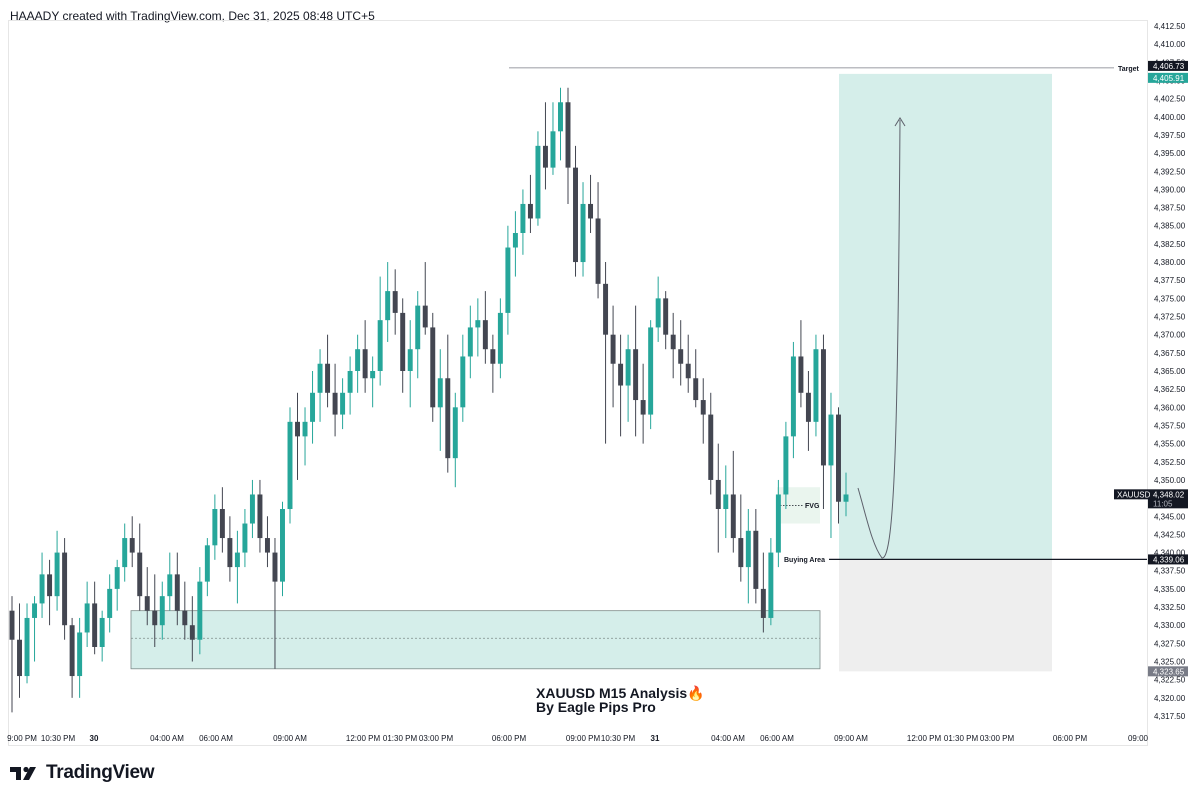 The height and width of the screenshot is (797, 1200). Describe the element at coordinates (1170, 389) in the screenshot. I see `y-tick-label: 4,362.50` at that location.